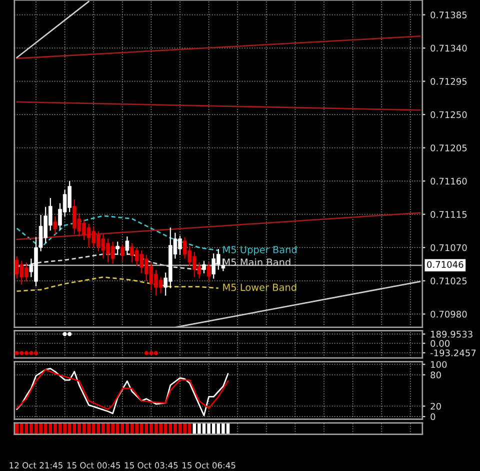 The height and width of the screenshot is (471, 480). Describe the element at coordinates (93, 465) in the screenshot. I see `x-tick-label: 15 Oct 00:45` at that location.